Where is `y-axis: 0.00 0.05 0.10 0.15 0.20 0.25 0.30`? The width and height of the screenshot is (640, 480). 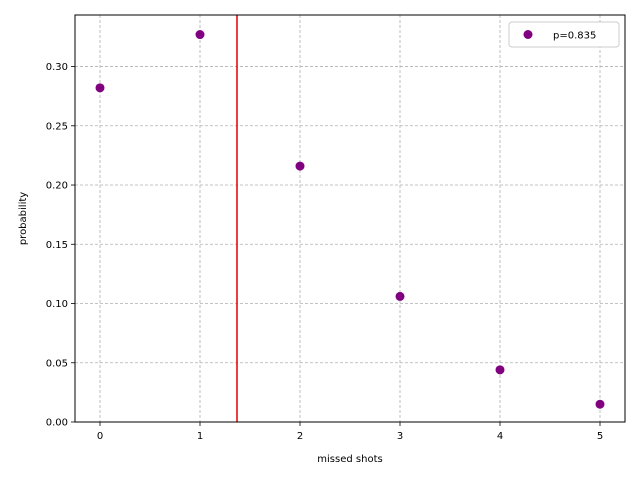 y-axis: 0.00 0.05 0.10 0.15 0.20 0.25 0.30 is located at coordinates (60, 245).